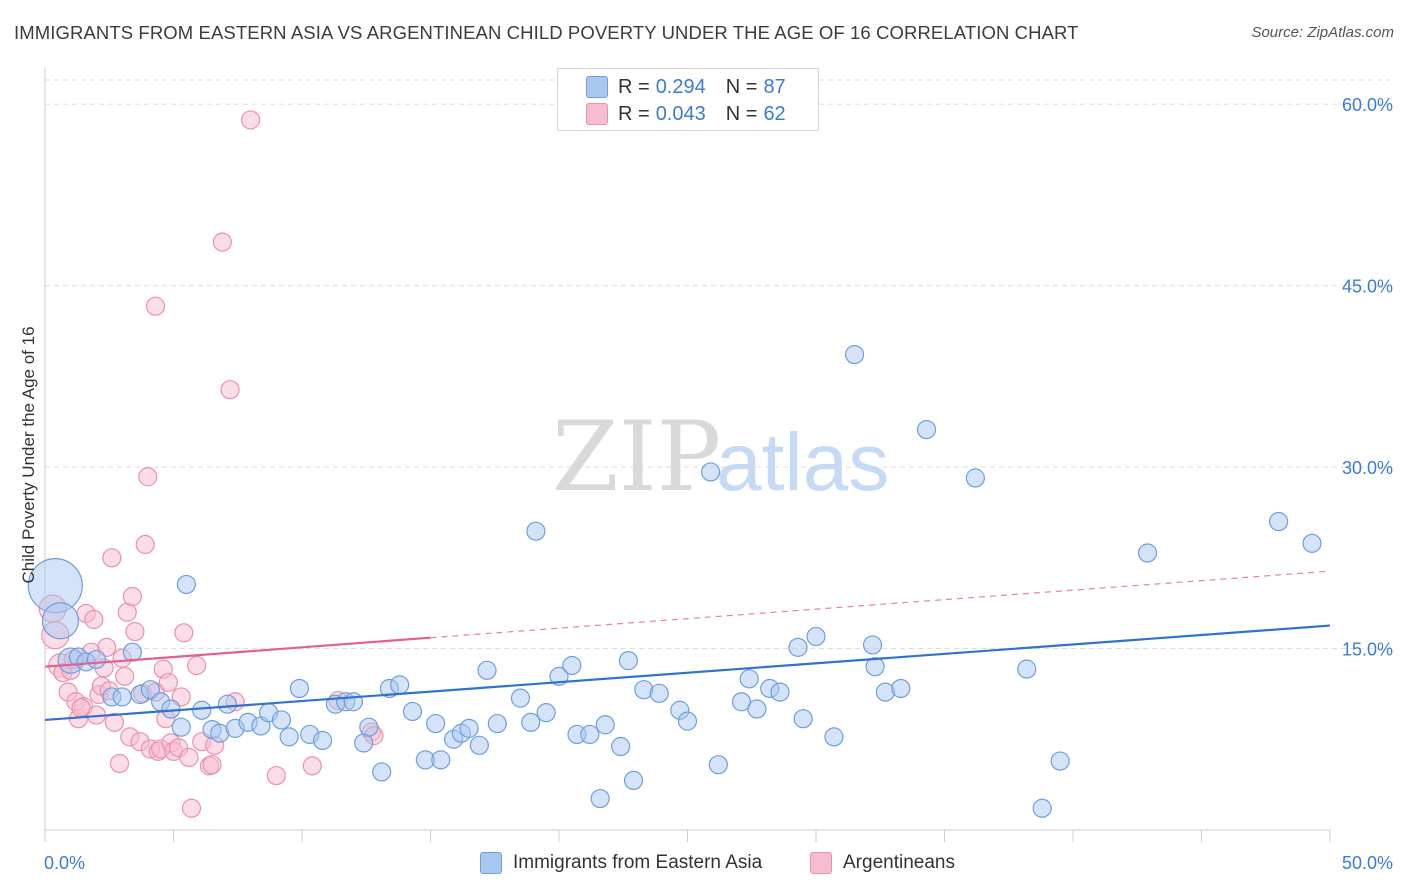 This screenshot has height=892, width=1406. What do you see at coordinates (899, 862) in the screenshot?
I see `legend-label-argentineans: Argentineans` at bounding box center [899, 862].